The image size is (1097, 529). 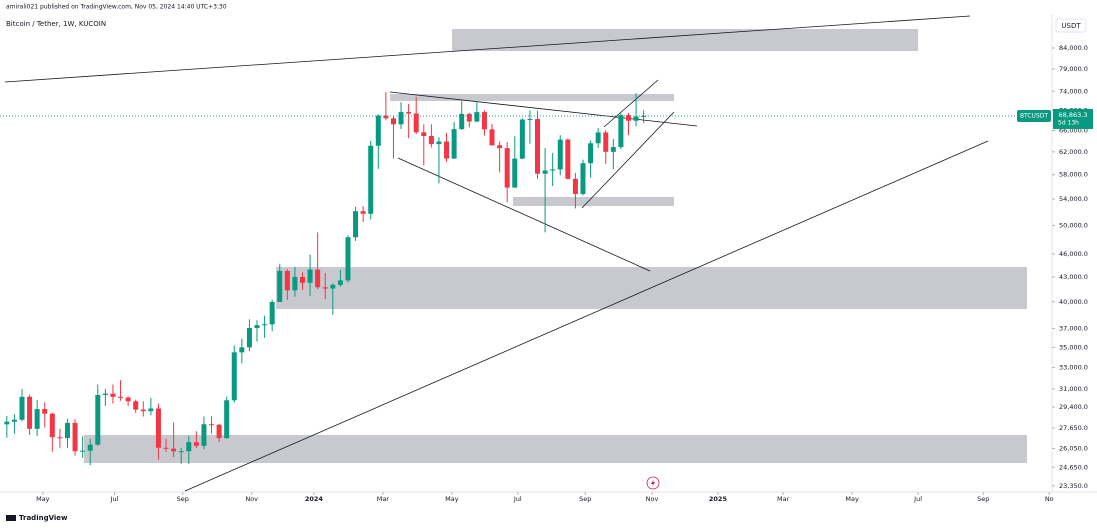 I want to click on y-tick-label: 50,000.0, so click(x=1073, y=225).